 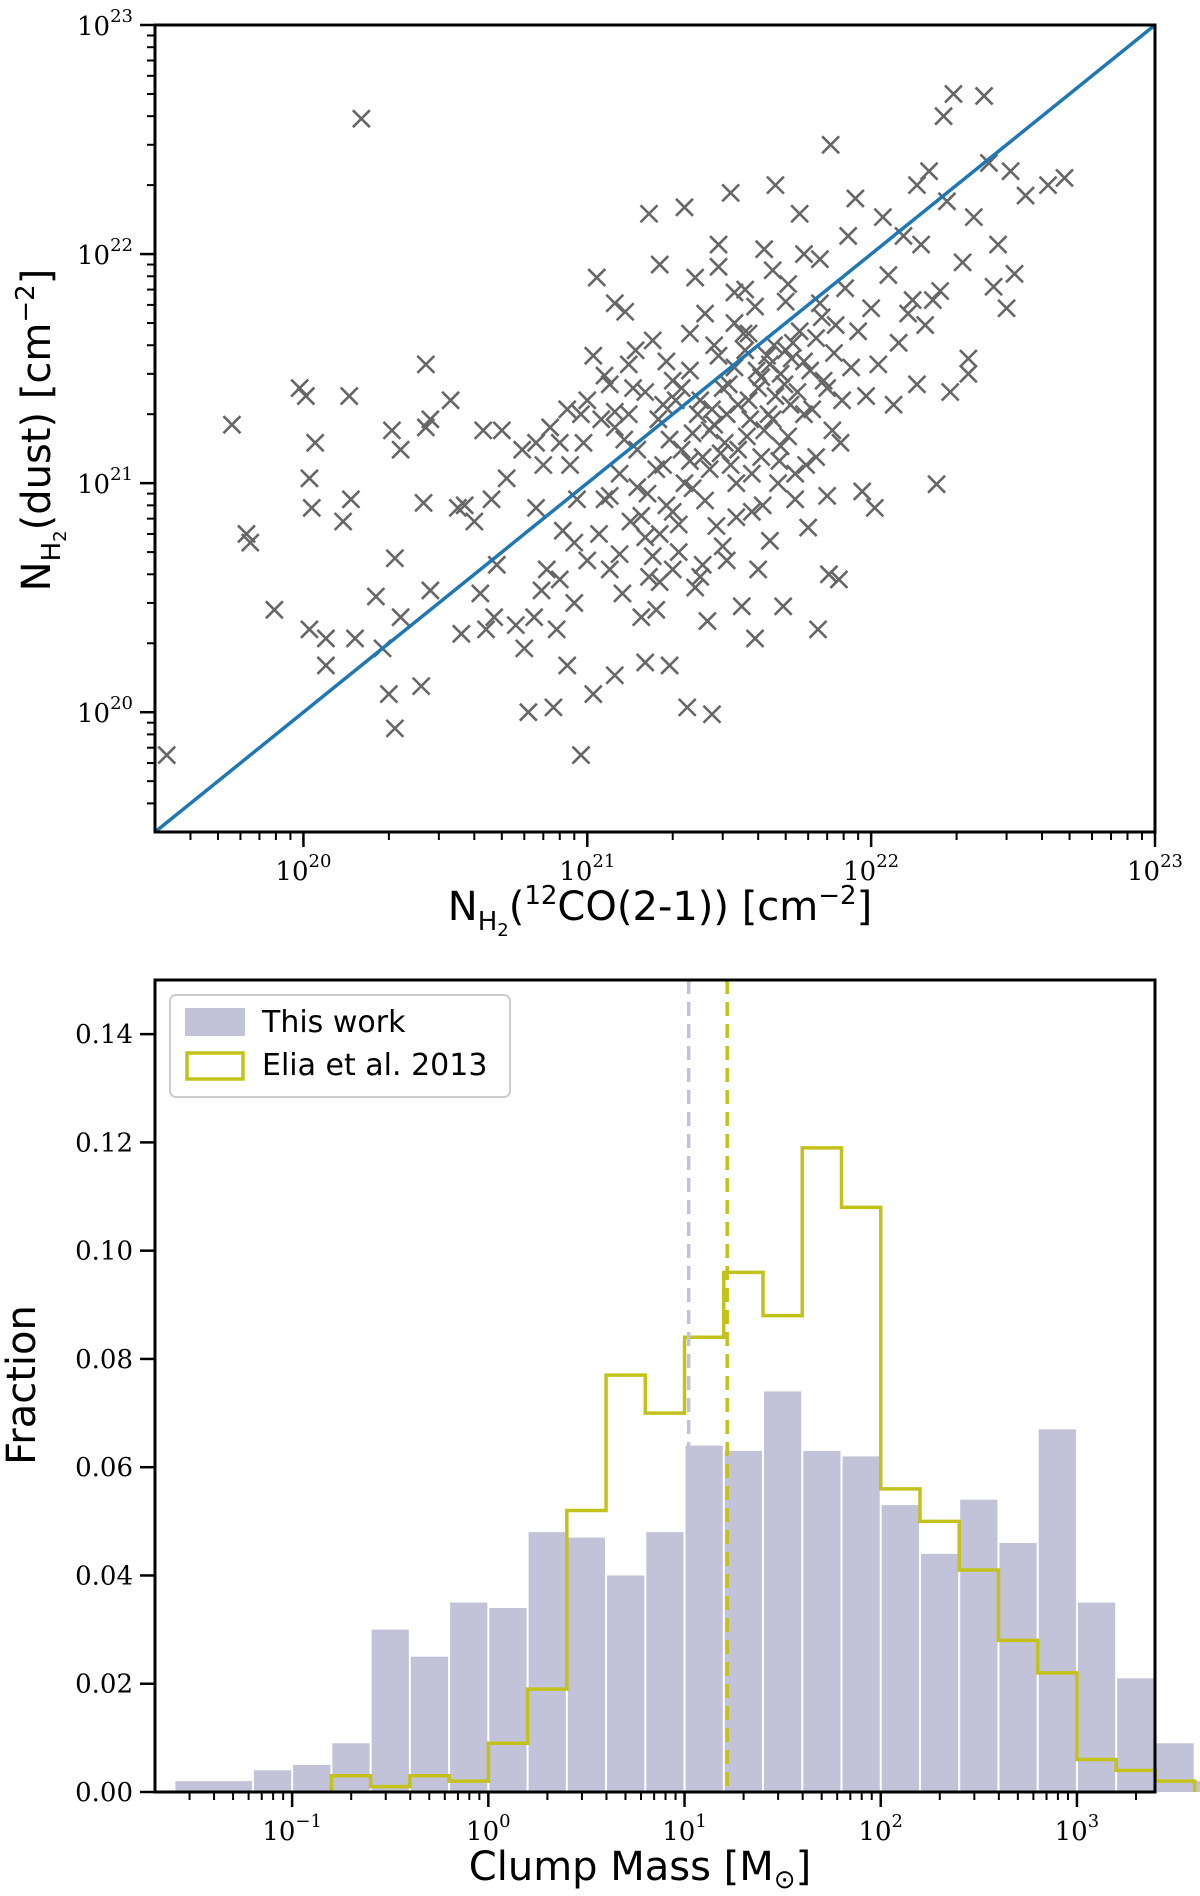 What do you see at coordinates (1077, 1829) in the screenshot?
I see `x-tick-label: 10³` at bounding box center [1077, 1829].